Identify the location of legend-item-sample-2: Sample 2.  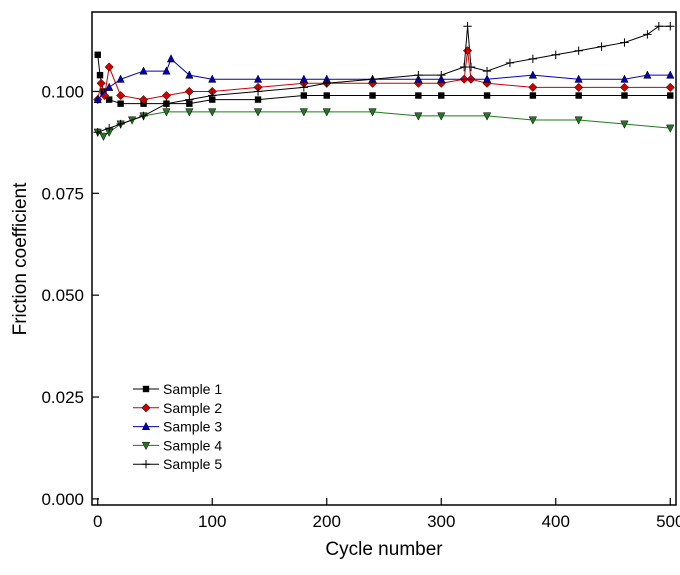
(177, 408).